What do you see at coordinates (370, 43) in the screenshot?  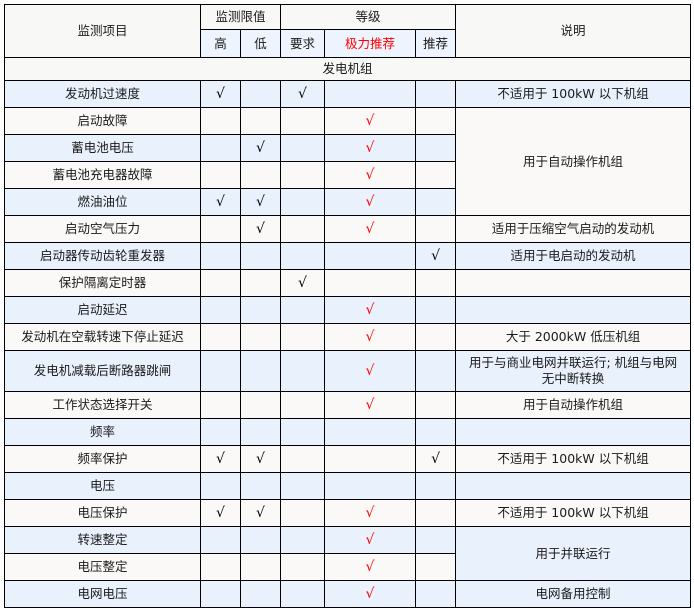 I see `header-strongly-recommended: 极力推荐` at bounding box center [370, 43].